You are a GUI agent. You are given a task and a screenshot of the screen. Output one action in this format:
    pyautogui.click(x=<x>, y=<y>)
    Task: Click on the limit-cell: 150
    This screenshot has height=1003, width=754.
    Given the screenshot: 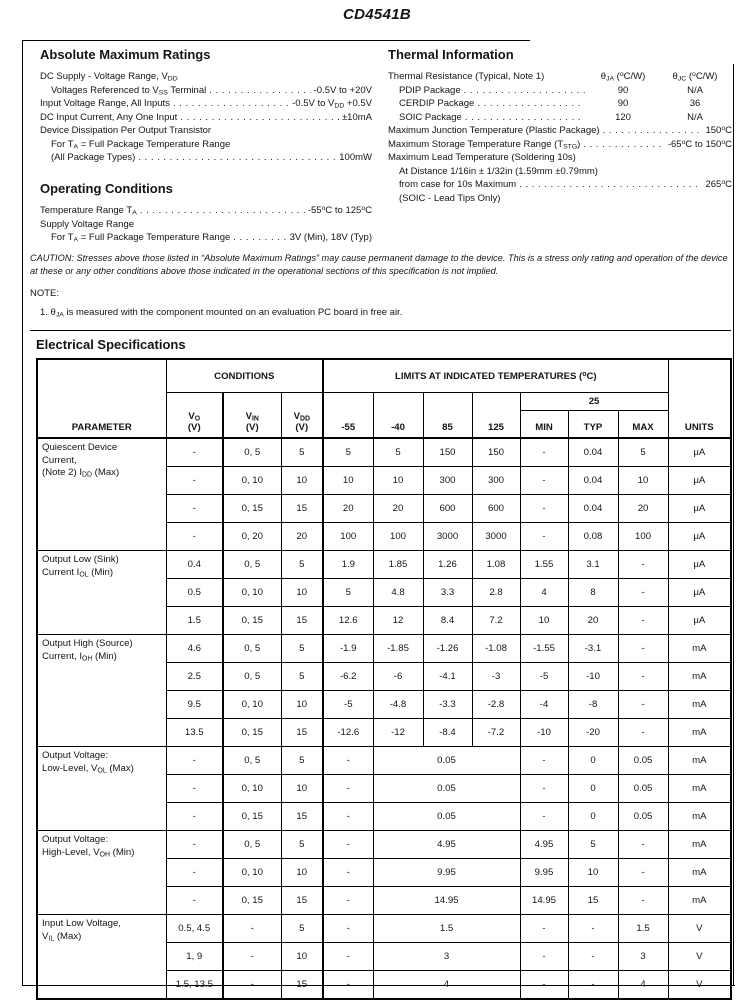 What is the action you would take?
    pyautogui.click(x=496, y=452)
    